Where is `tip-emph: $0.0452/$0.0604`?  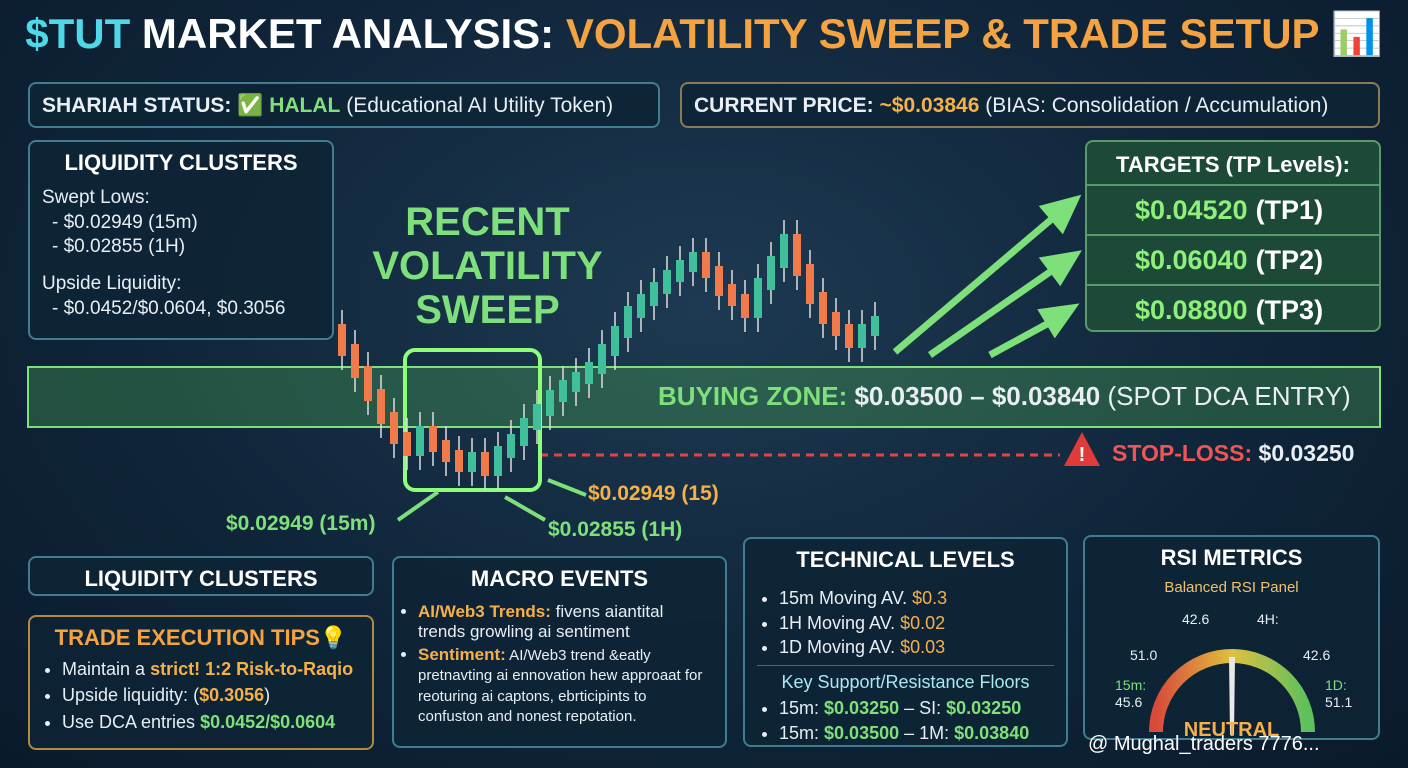
tip-emph: $0.0452/$0.0604 is located at coordinates (268, 721).